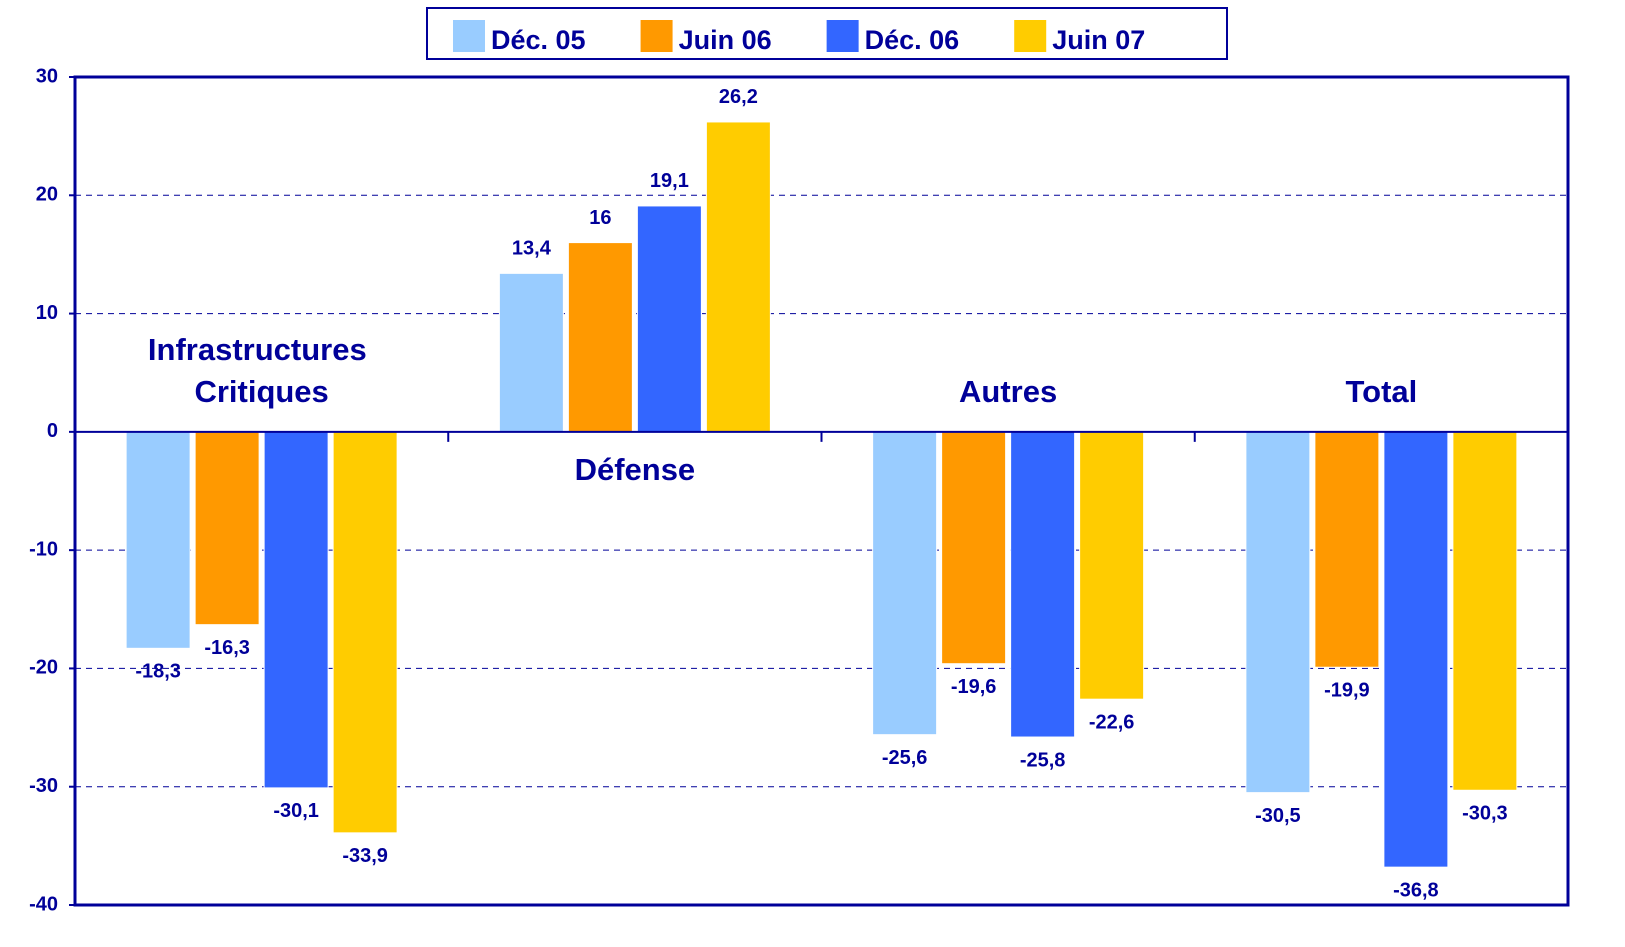 The height and width of the screenshot is (947, 1625). What do you see at coordinates (1382, 391) in the screenshot?
I see `category-label: Total` at bounding box center [1382, 391].